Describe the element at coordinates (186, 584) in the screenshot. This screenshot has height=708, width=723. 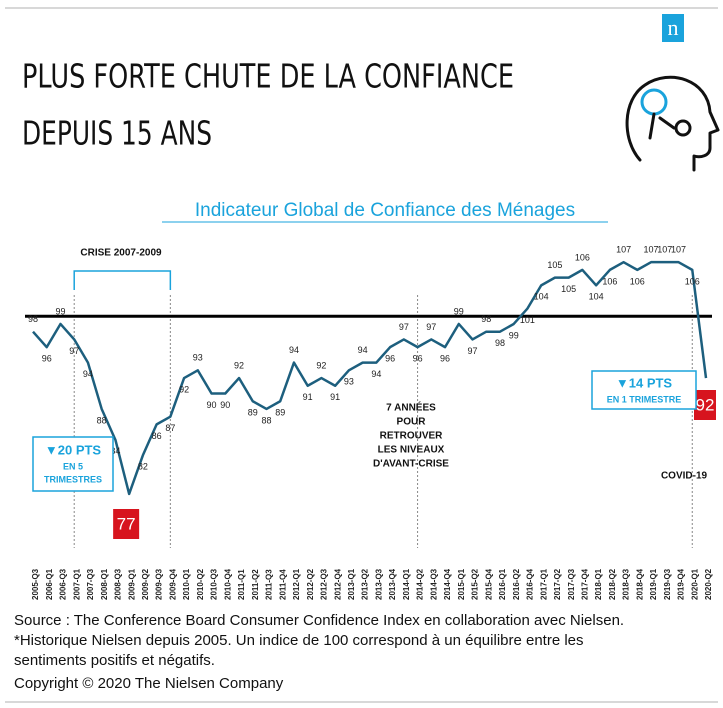
I see `x-tick-label: 2010-Q1` at that location.